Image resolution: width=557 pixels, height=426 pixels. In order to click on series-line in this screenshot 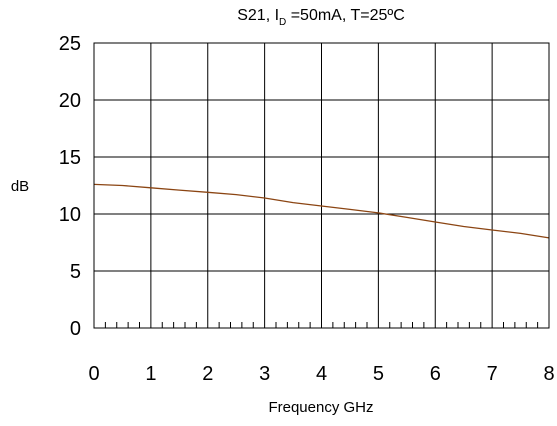, I will do `click(321, 211)`.